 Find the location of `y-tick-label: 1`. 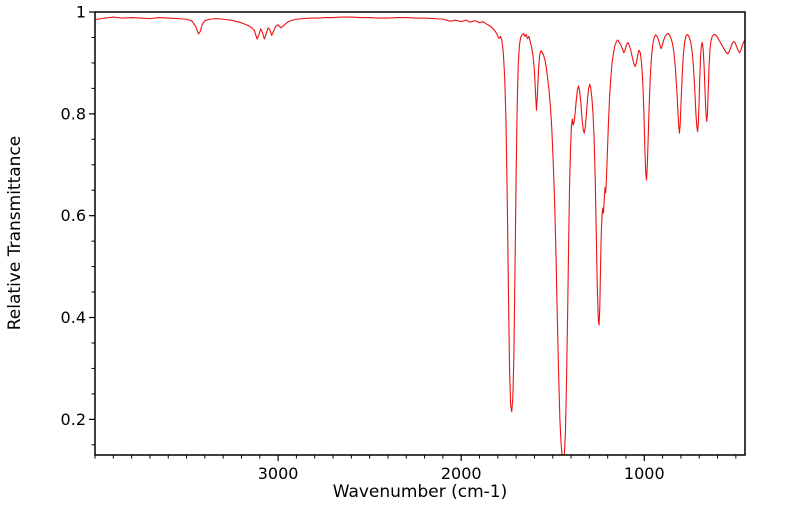

y-tick-label: 1 is located at coordinates (81, 12).